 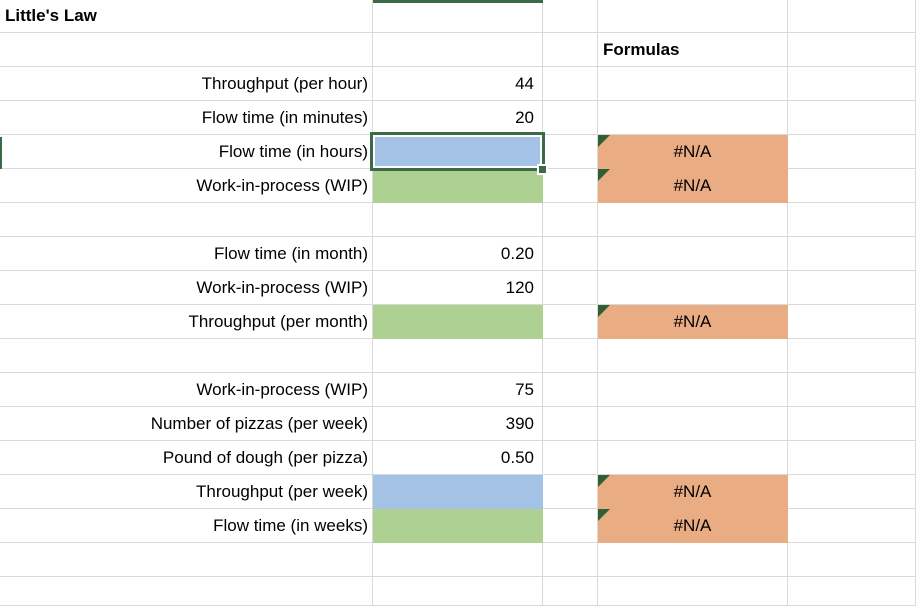 What do you see at coordinates (852, 390) in the screenshot?
I see `cell-e12` at bounding box center [852, 390].